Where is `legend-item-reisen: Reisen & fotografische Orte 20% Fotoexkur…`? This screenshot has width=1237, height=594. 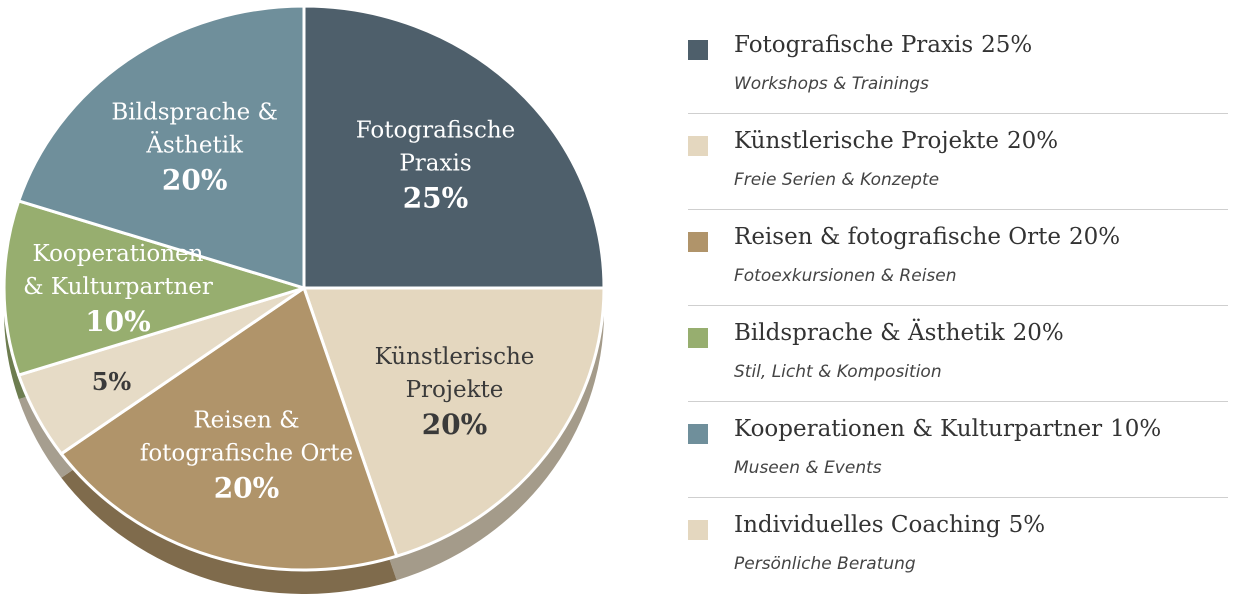
legend-item-reisen: Reisen & fotografische Orte 20% Fotoexkur… is located at coordinates (958, 258).